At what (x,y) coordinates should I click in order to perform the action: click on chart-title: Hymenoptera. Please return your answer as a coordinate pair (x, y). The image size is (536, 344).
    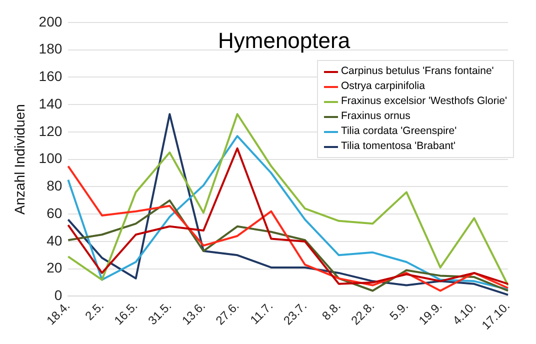
    Looking at the image, I should click on (284, 41).